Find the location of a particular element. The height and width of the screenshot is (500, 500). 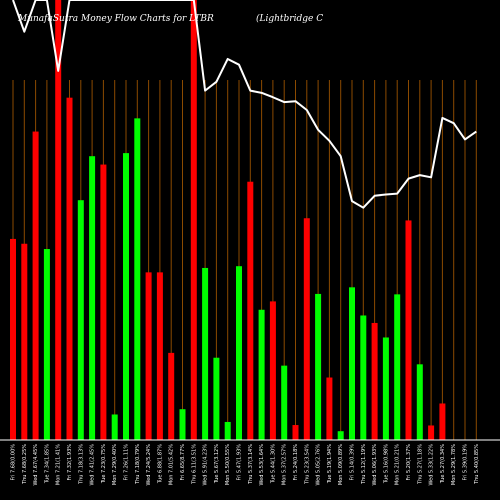

x-tick-label: Thu 5.12(1.19% is located at coordinates (364, 464).